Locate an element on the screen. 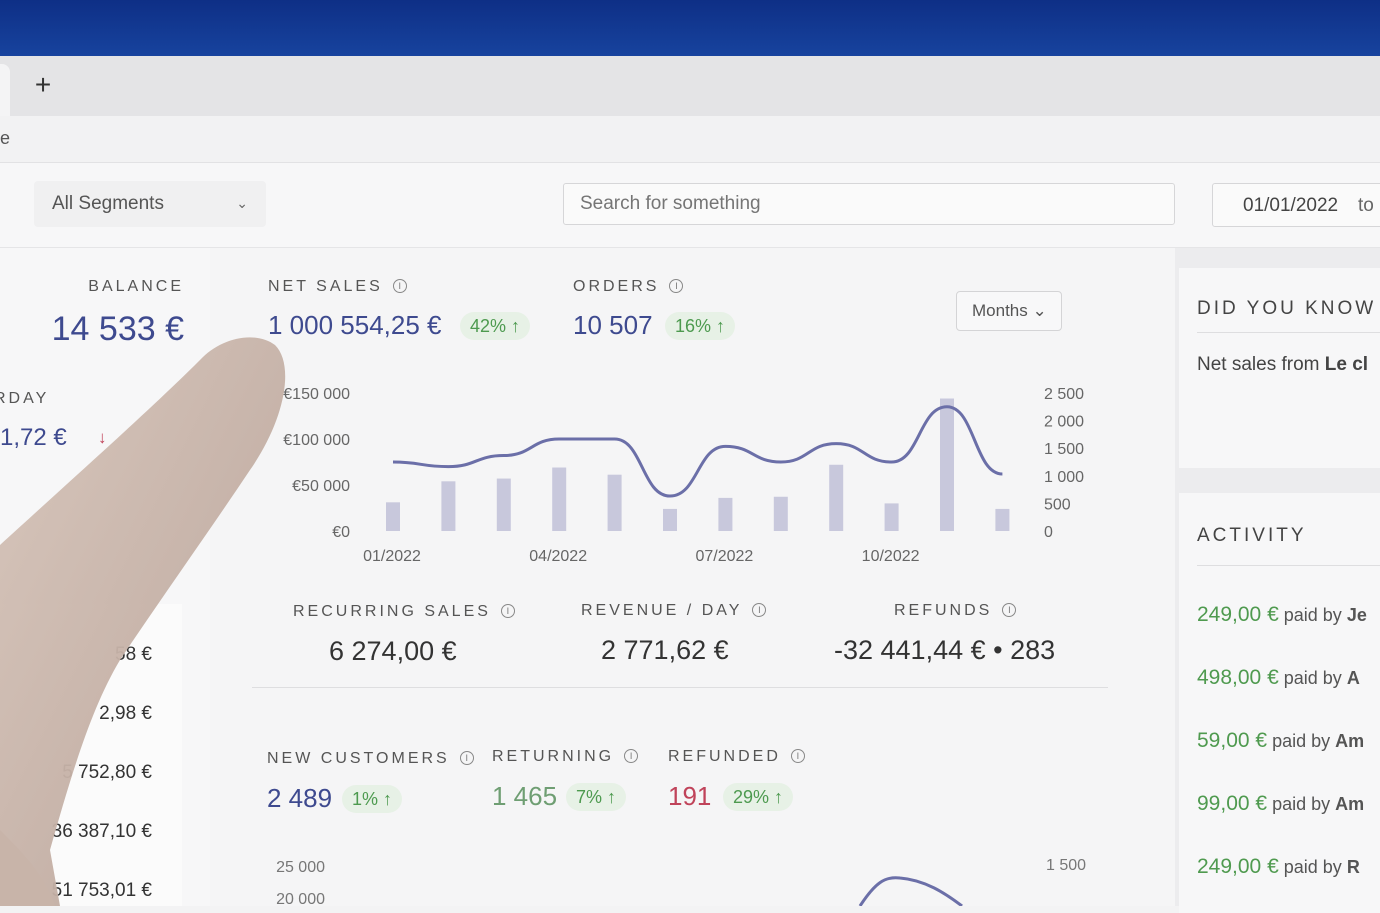  customers-chart: 20 000 25 000 1 500 is located at coordinates (681, 881).